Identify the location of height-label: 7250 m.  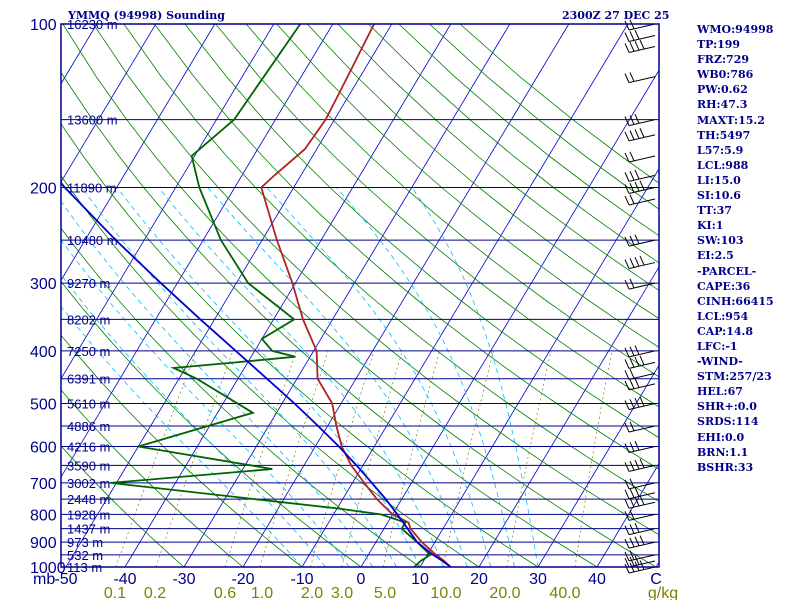
(88, 351).